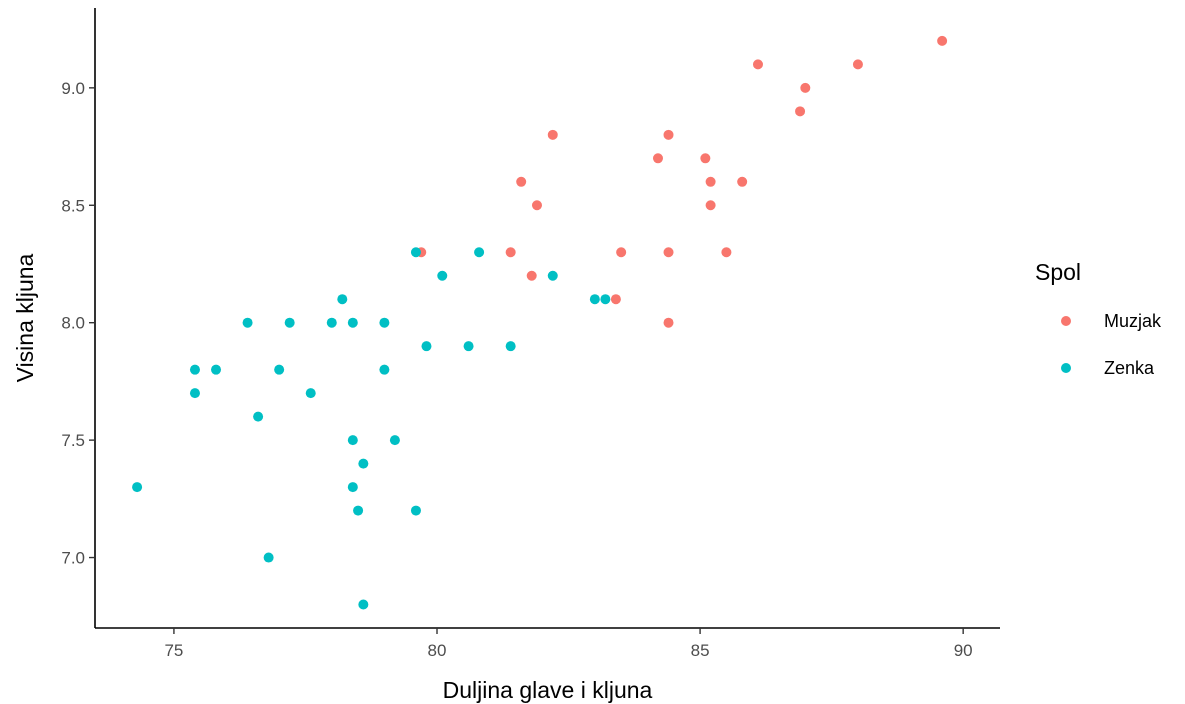  Describe the element at coordinates (437, 650) in the screenshot. I see `x-tick-label: 80` at that location.